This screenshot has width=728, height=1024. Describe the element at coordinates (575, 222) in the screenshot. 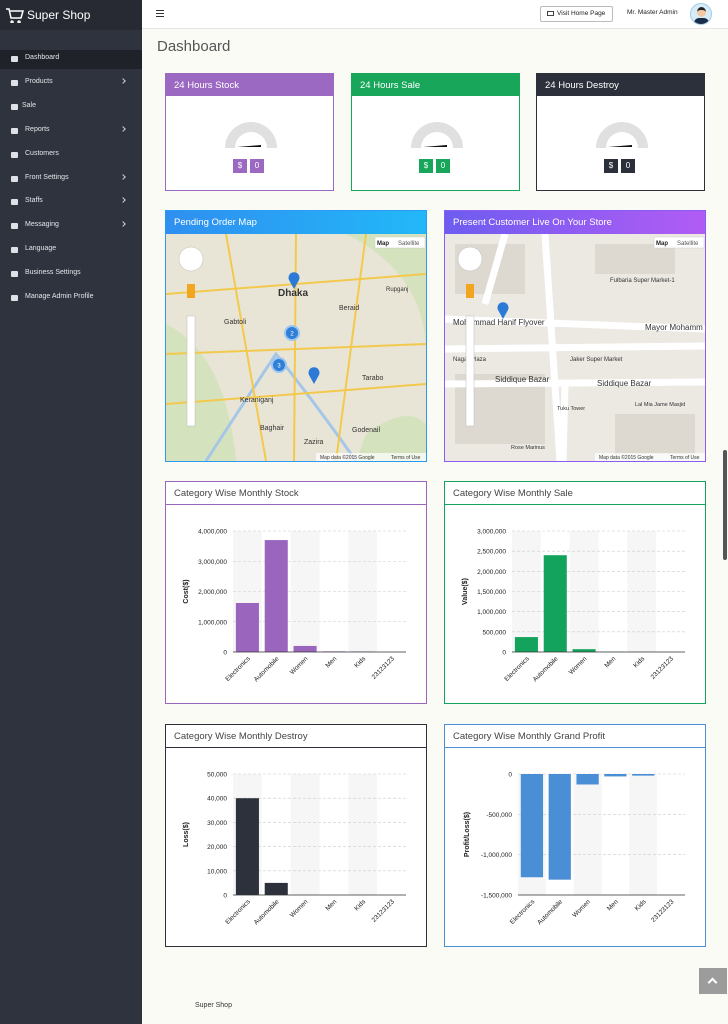

I see `map-panel-header: Present Customer Live On Your Store` at that location.